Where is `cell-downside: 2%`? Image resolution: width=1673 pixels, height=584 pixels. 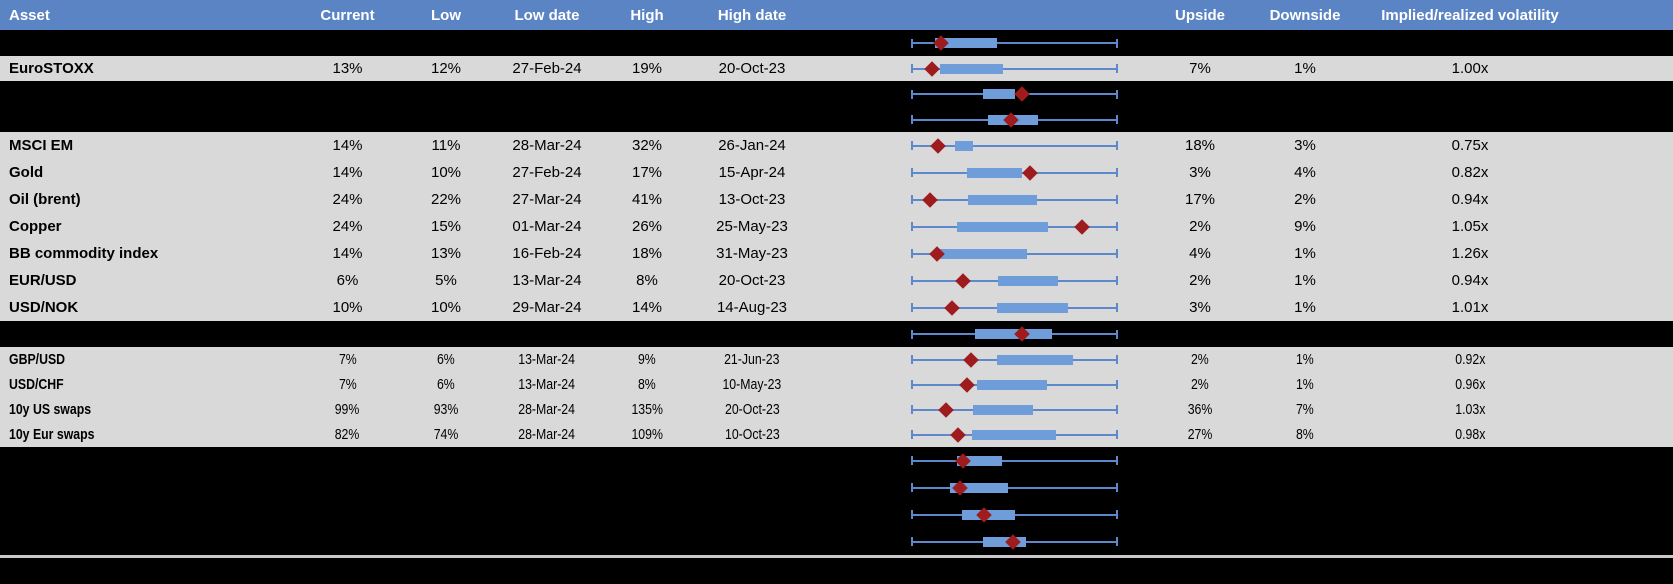
cell-downside: 2% is located at coordinates (1305, 199).